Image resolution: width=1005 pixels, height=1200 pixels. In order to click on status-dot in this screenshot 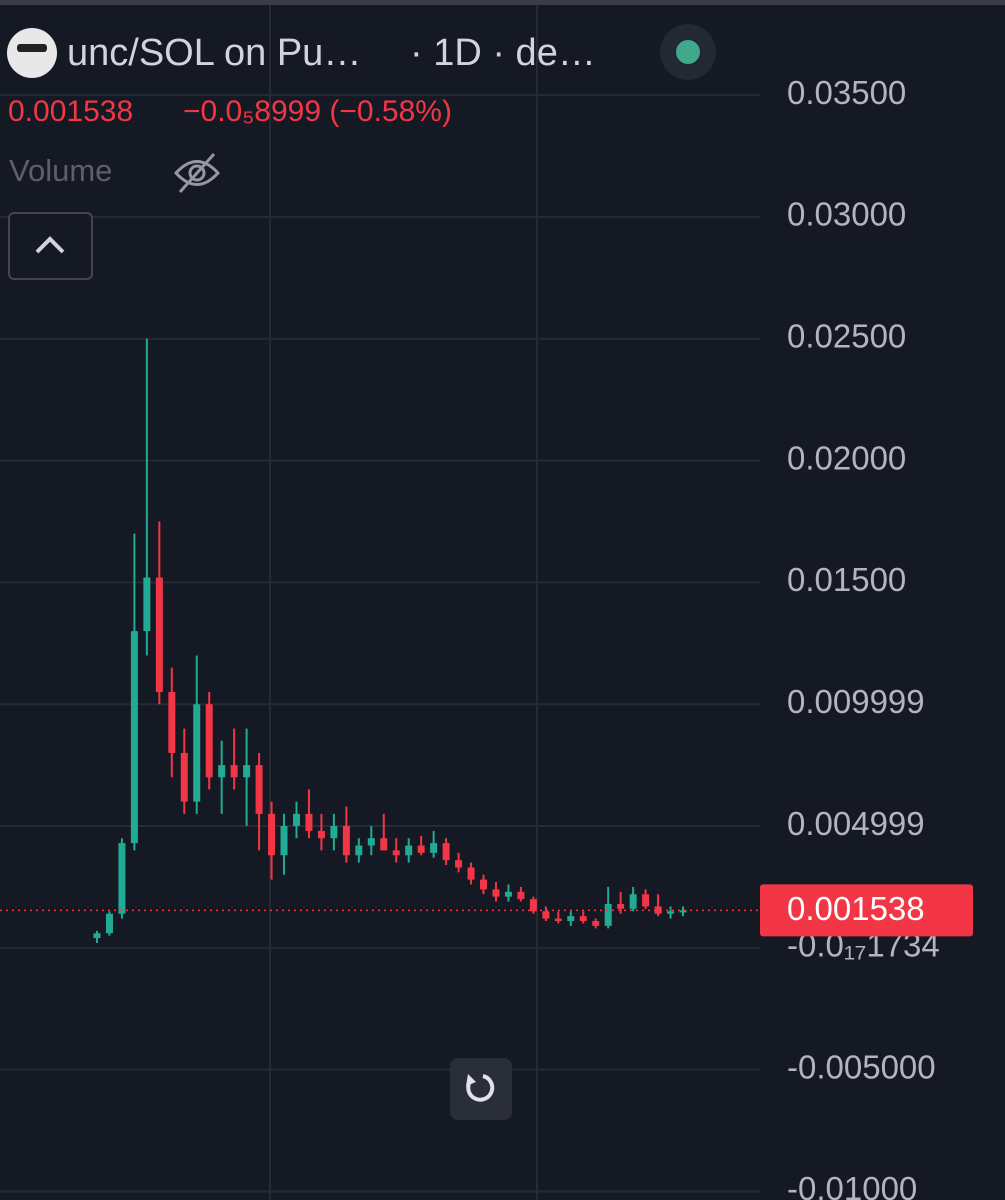, I will do `click(688, 52)`.